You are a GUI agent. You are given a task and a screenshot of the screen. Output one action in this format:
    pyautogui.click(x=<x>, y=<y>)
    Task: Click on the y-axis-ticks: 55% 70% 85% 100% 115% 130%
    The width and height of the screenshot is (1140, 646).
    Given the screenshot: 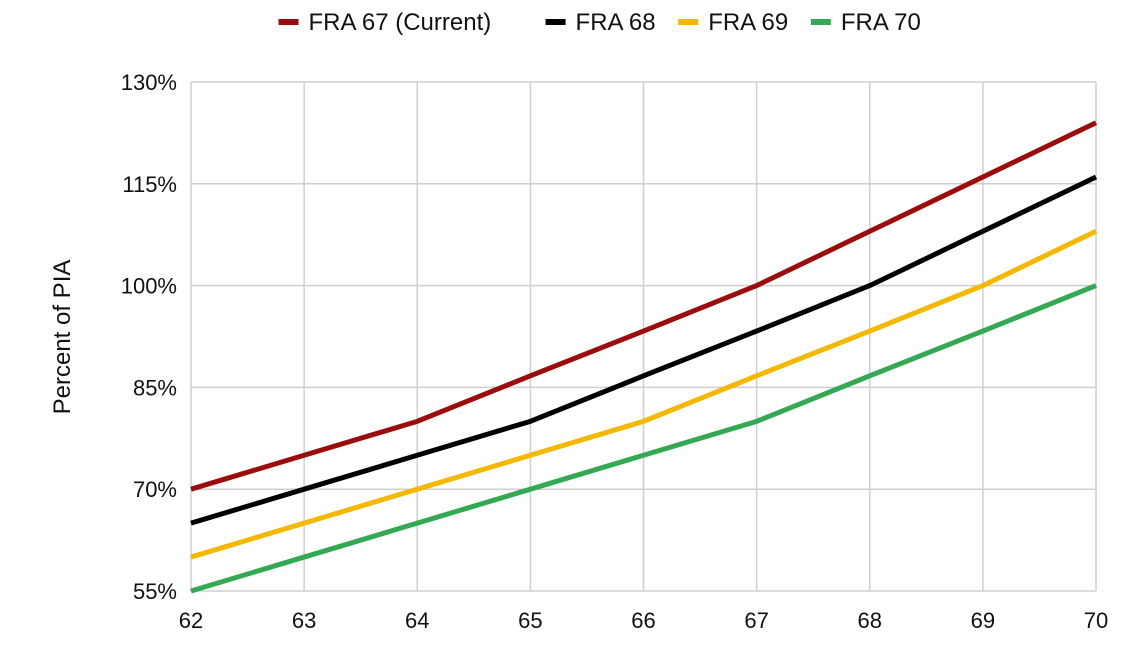 What is the action you would take?
    pyautogui.click(x=149, y=337)
    